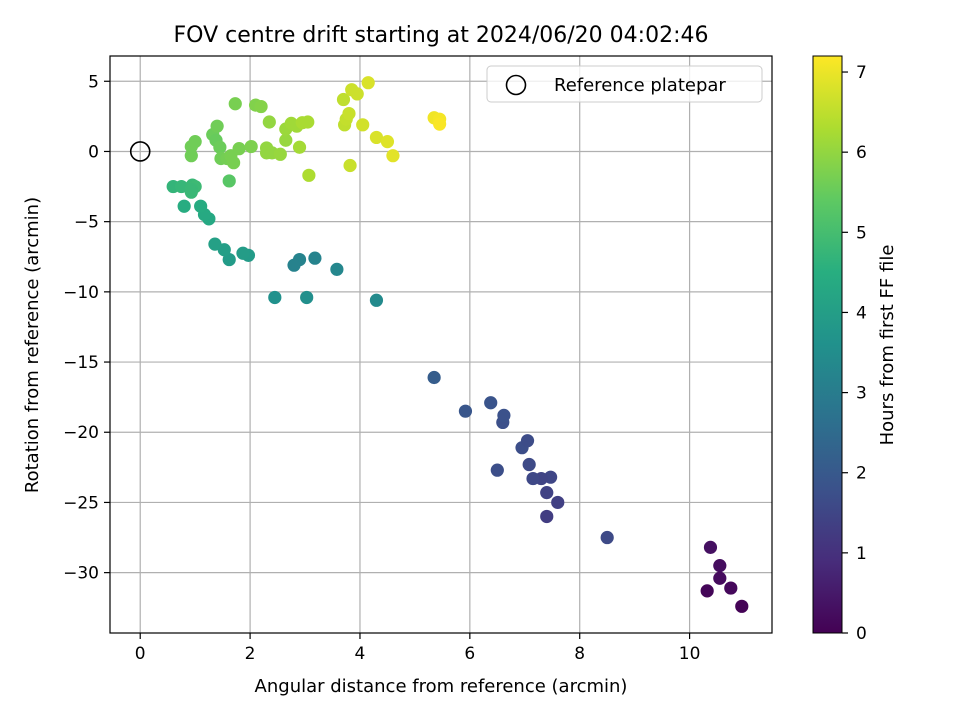 This screenshot has height=724, width=960. Describe the element at coordinates (140, 654) in the screenshot. I see `x-tick-label: 0` at that location.